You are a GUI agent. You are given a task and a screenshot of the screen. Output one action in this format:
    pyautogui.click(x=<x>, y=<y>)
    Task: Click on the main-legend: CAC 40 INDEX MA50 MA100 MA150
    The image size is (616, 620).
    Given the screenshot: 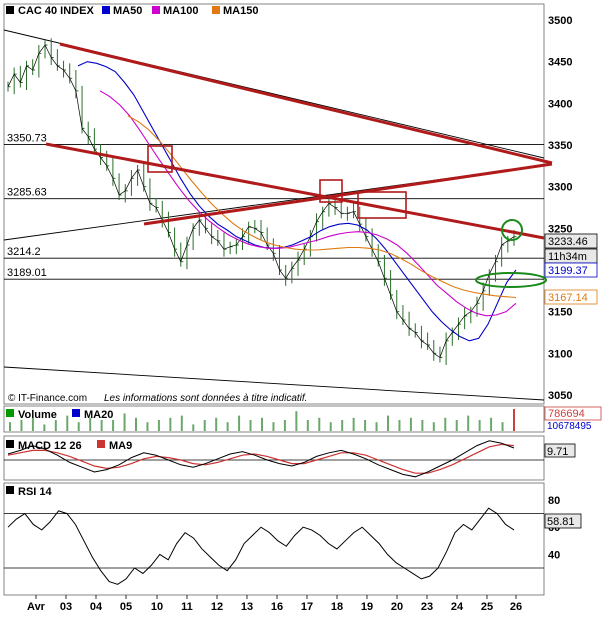 What is the action you would take?
    pyautogui.click(x=132, y=11)
    